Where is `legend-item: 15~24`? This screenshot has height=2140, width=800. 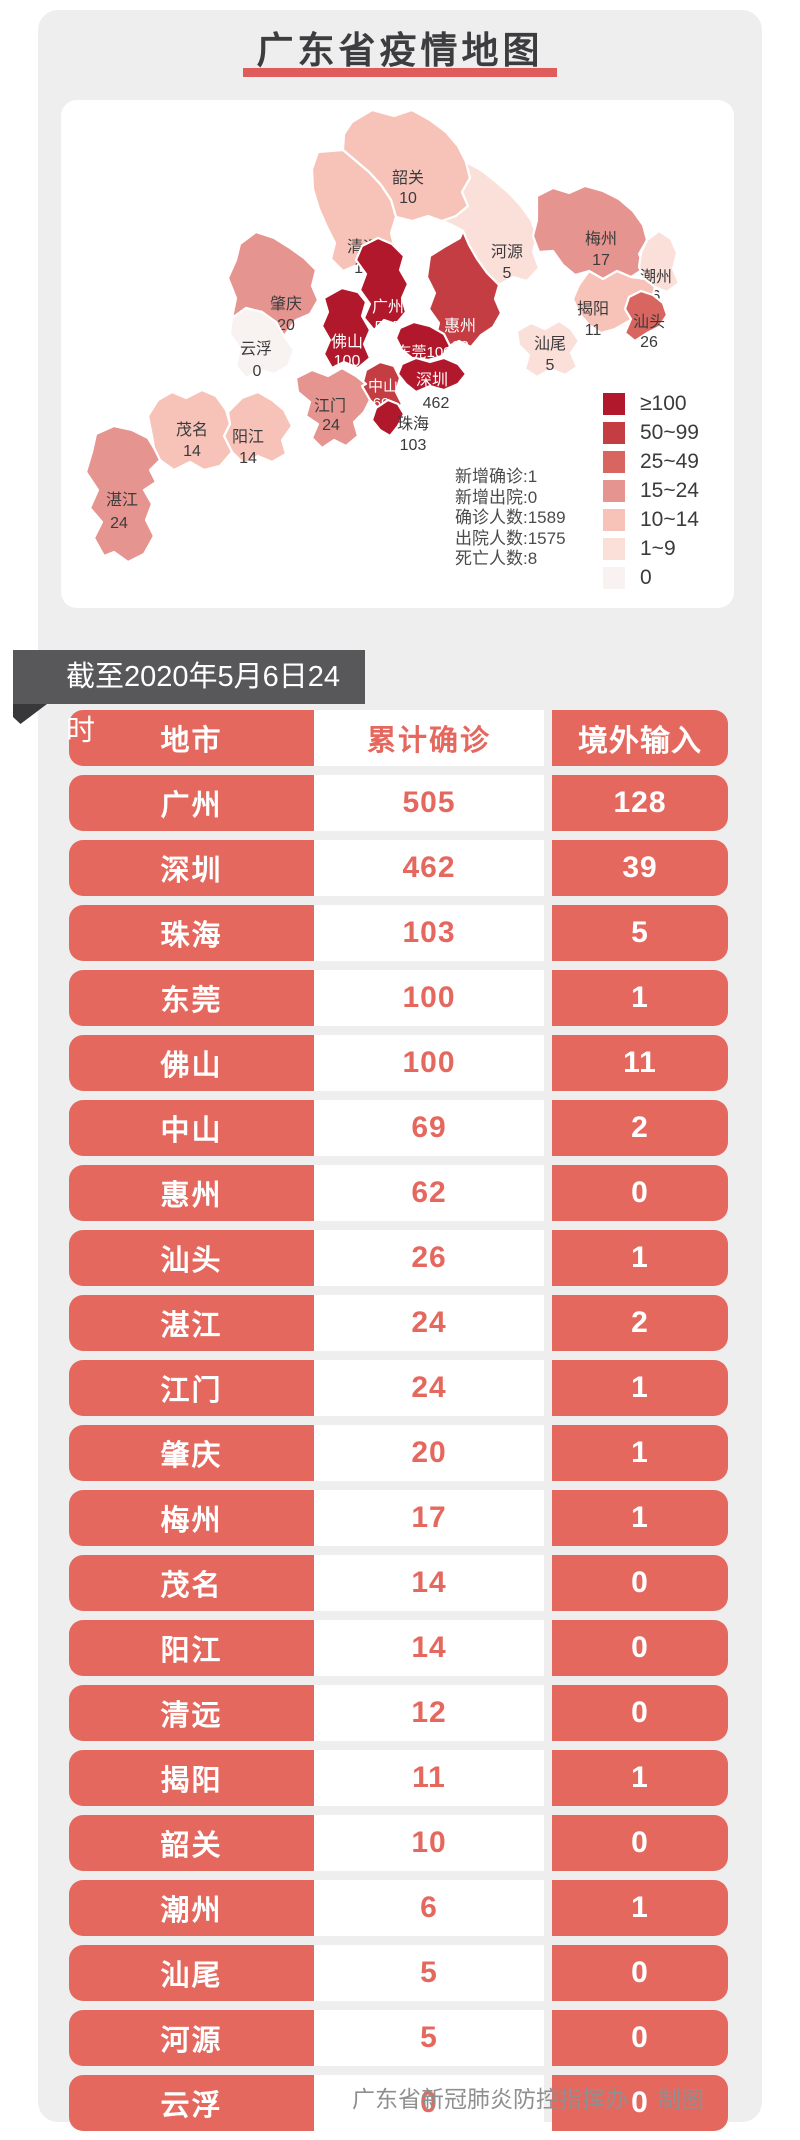 legend-item: 15~24 is located at coordinates (651, 490).